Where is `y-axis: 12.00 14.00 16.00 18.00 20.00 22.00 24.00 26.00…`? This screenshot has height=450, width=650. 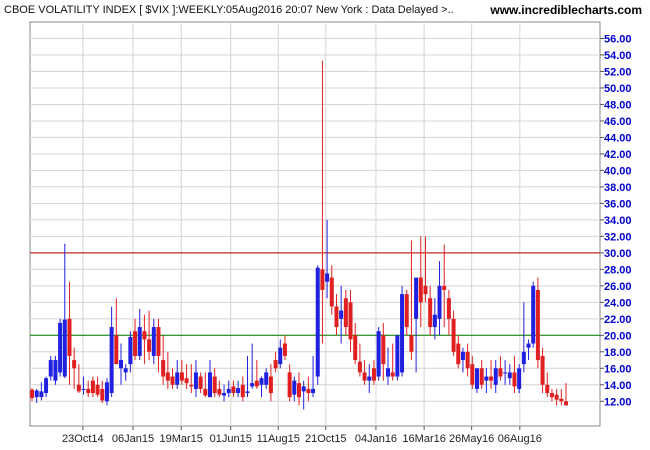
y-axis: 12.00 14.00 16.00 18.00 20.00 22.00 24.00 26.00… is located at coordinates (616, 220).